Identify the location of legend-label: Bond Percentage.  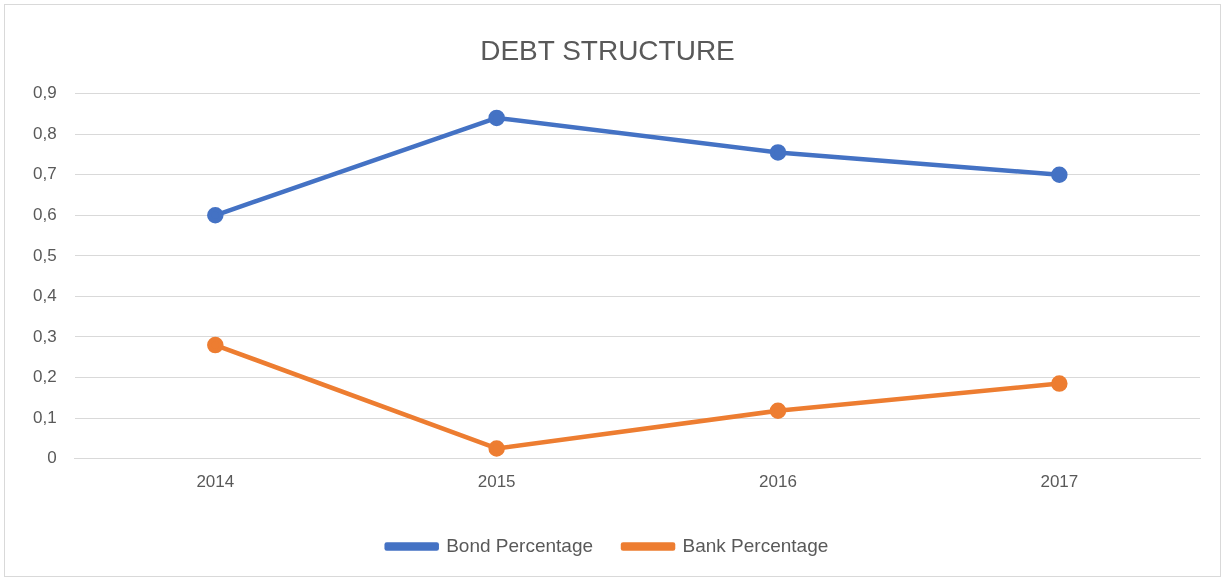
(520, 545).